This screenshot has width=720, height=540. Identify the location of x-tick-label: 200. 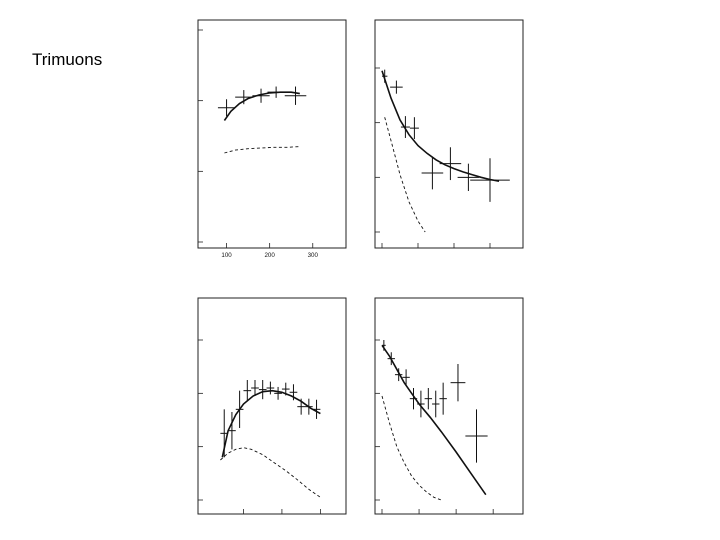
(269, 255).